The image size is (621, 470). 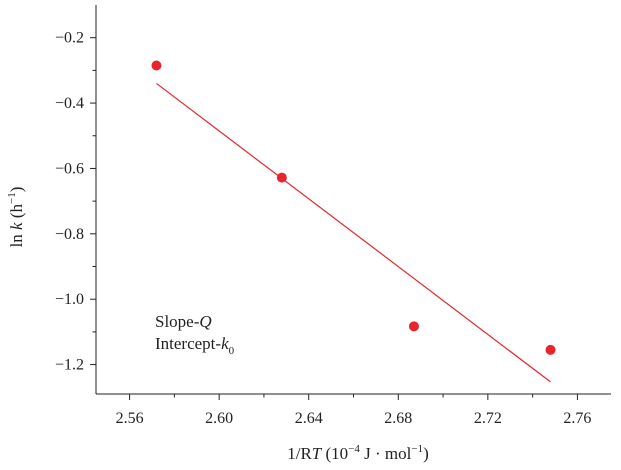 I want to click on x-tick-label: 2.56, so click(x=130, y=418).